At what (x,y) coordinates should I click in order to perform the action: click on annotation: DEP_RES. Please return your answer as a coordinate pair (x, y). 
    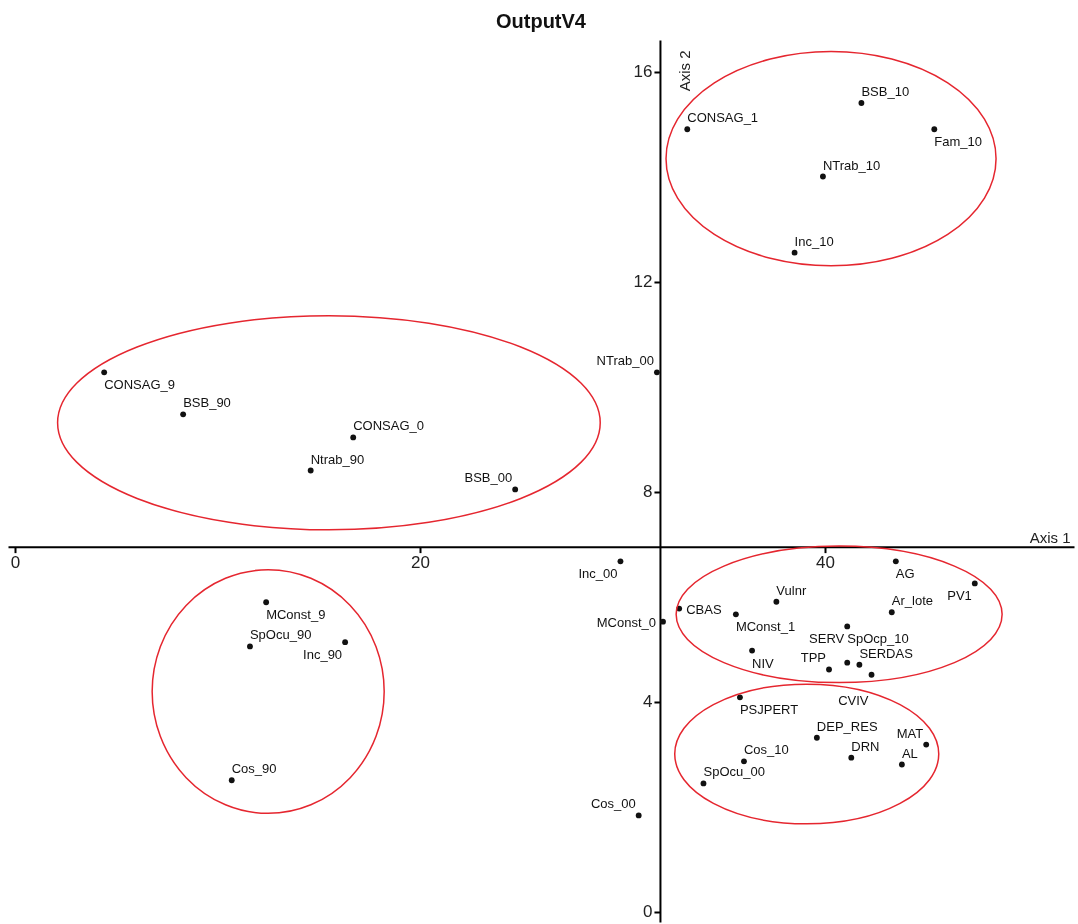
    Looking at the image, I should click on (847, 726).